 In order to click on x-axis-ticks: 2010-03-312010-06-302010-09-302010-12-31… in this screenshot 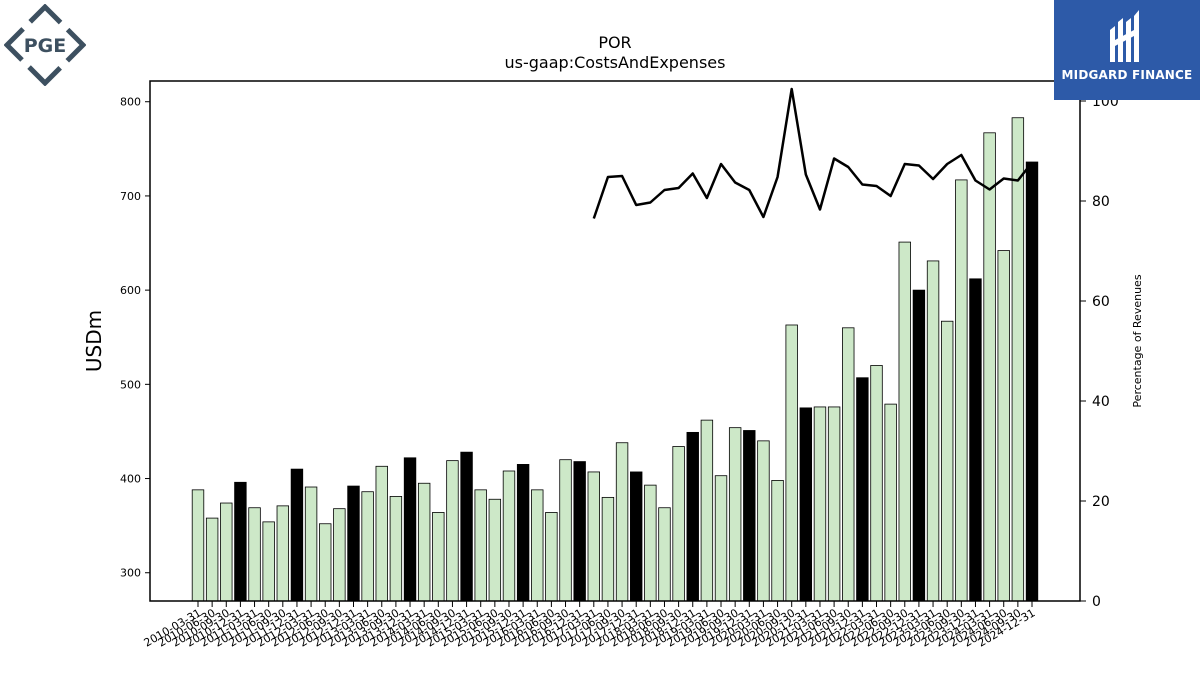, I will do `click(590, 625)`.